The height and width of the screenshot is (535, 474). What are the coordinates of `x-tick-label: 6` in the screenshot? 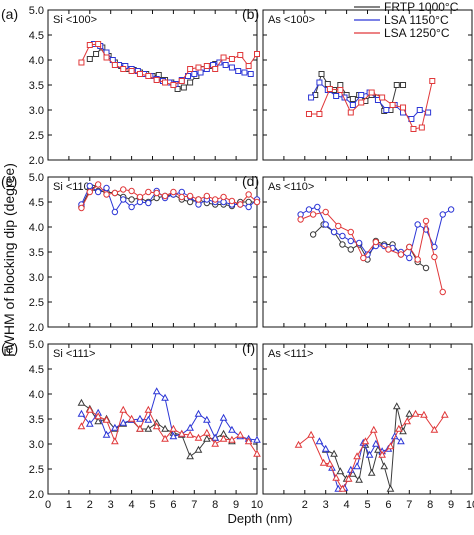 It's located at (388, 505).